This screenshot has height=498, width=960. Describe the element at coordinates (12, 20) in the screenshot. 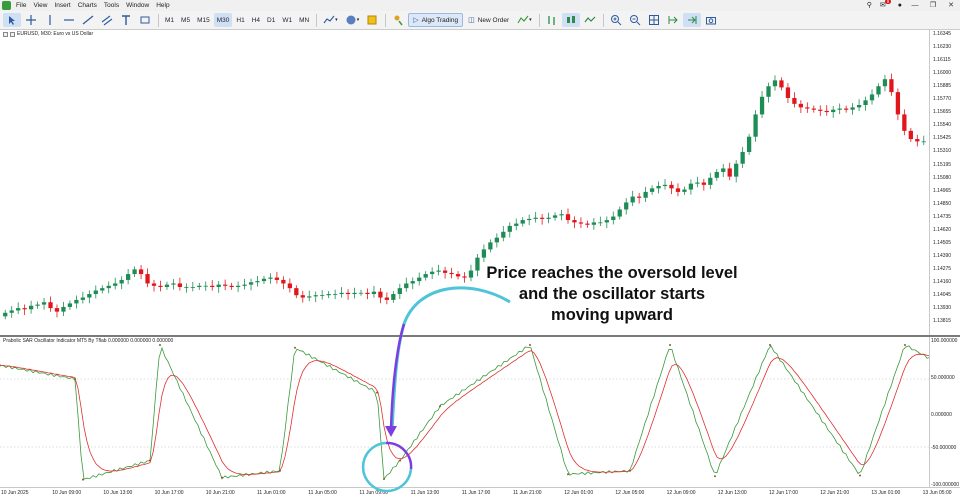

I see `cursor-tool-button` at that location.